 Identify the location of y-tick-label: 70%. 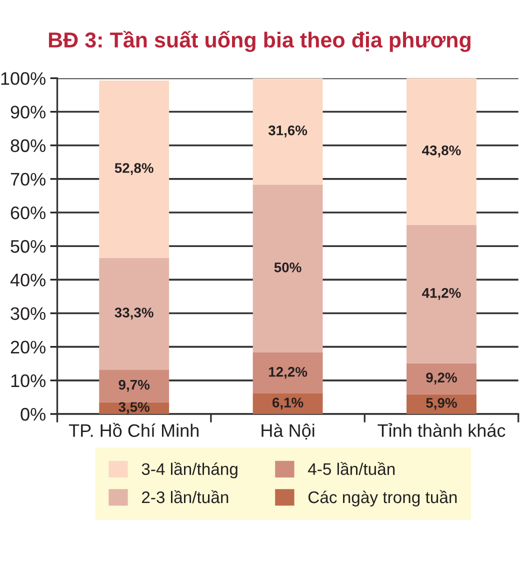
(28, 179).